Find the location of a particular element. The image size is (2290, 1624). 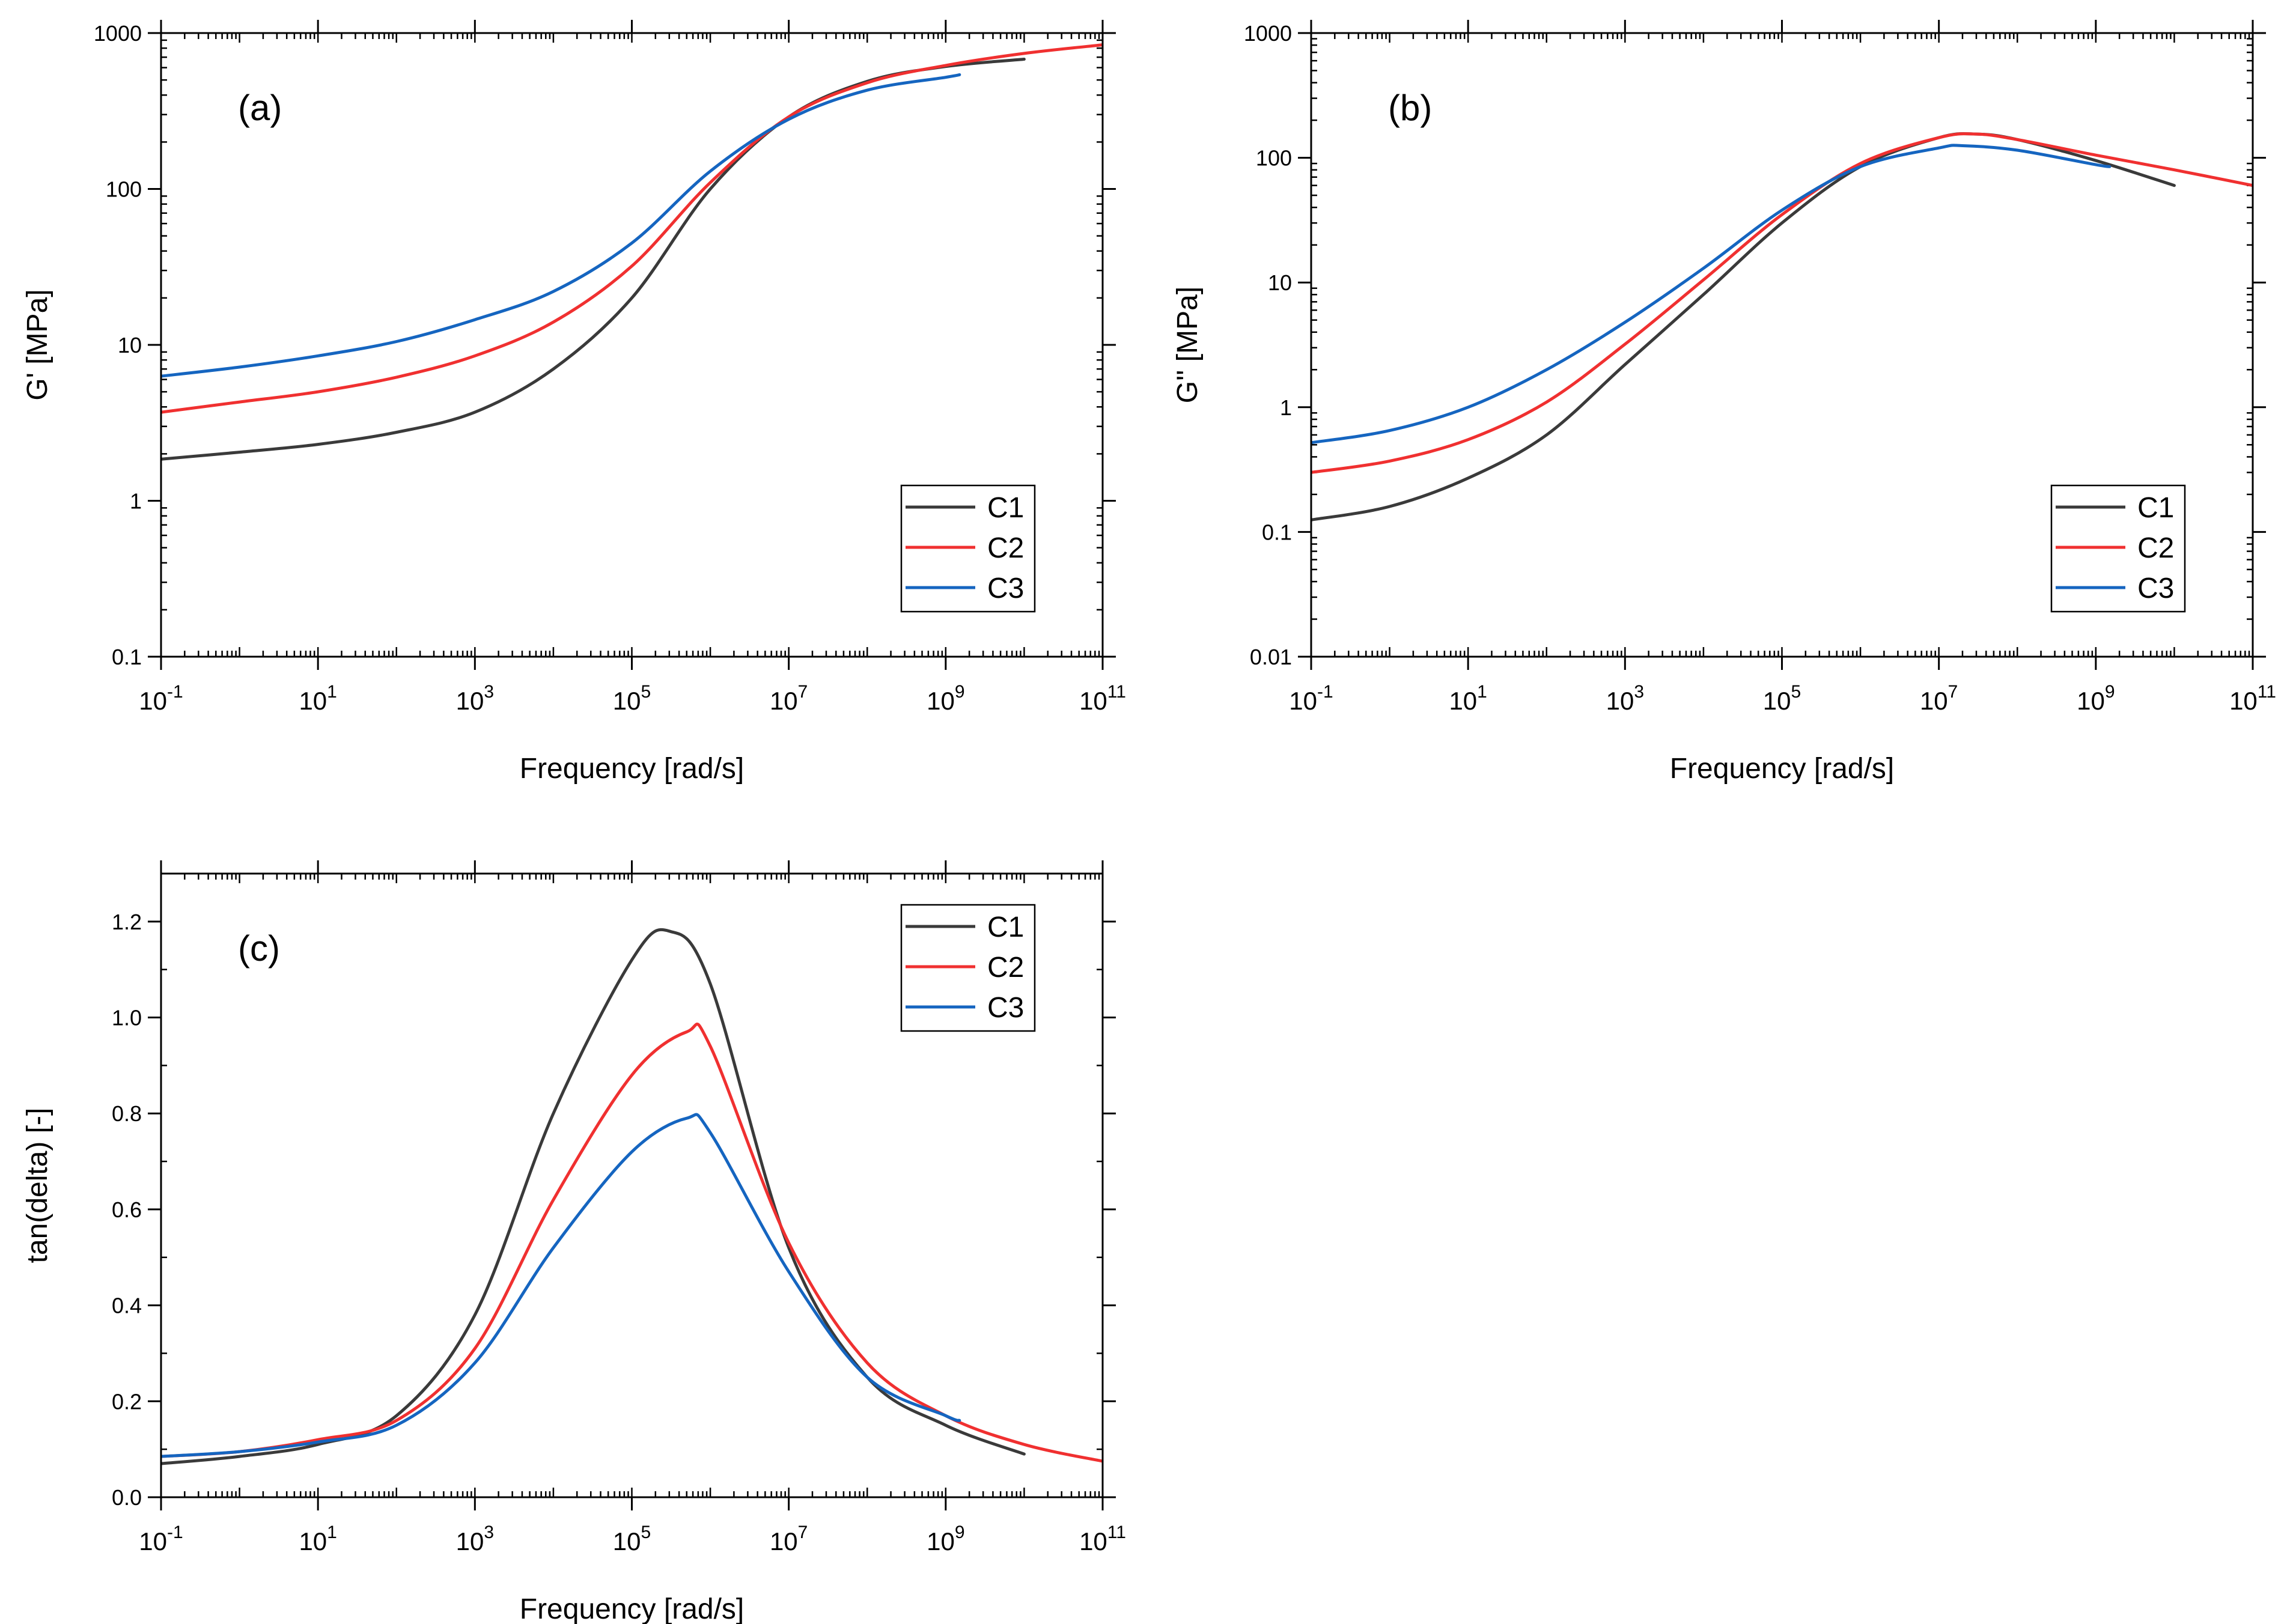

y-axis-title: tan(delta) [-] is located at coordinates (38, 1186).